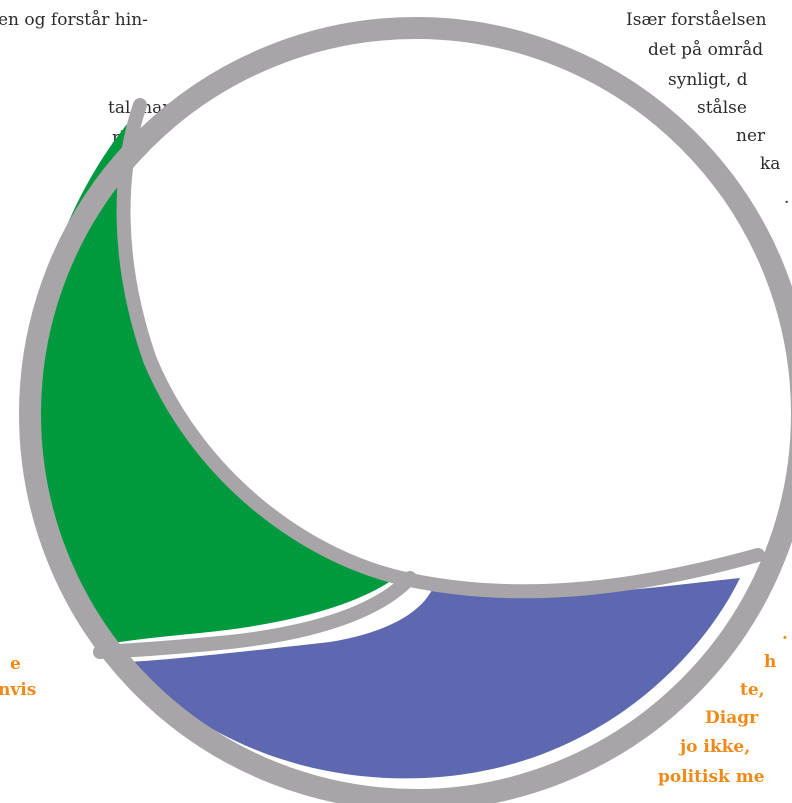 The height and width of the screenshot is (803, 792). Describe the element at coordinates (752, 690) in the screenshot. I see `emphasis-line: te,` at that location.